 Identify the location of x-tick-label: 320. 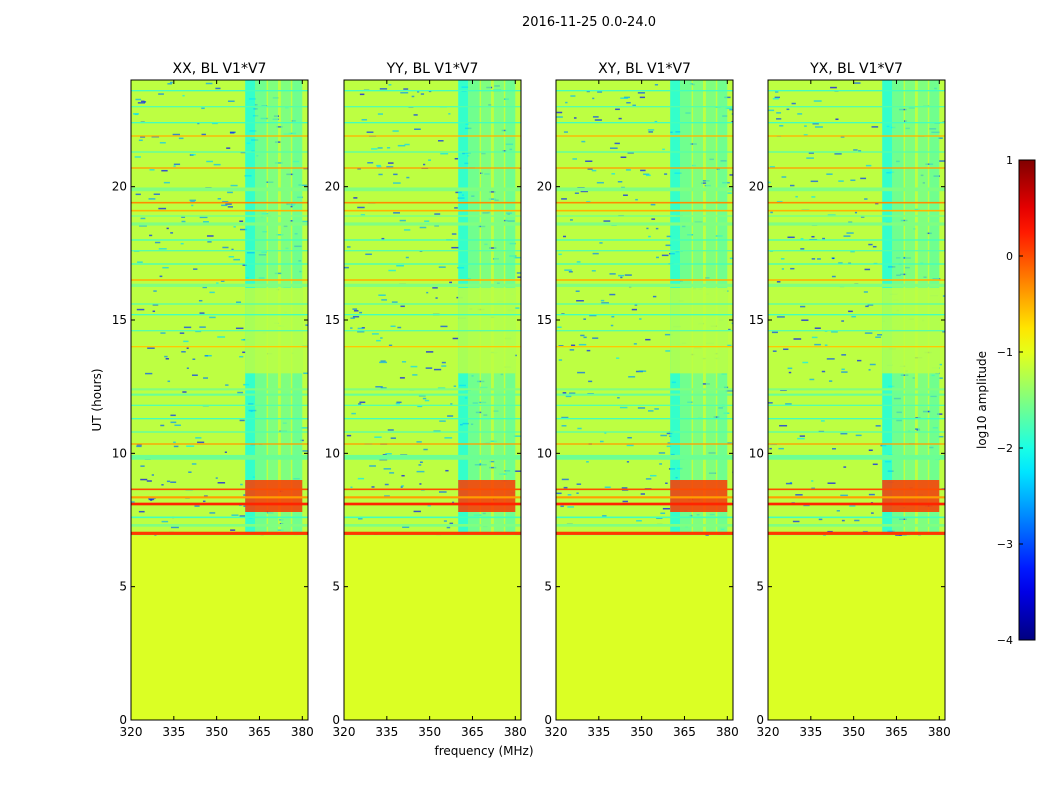
(344, 732).